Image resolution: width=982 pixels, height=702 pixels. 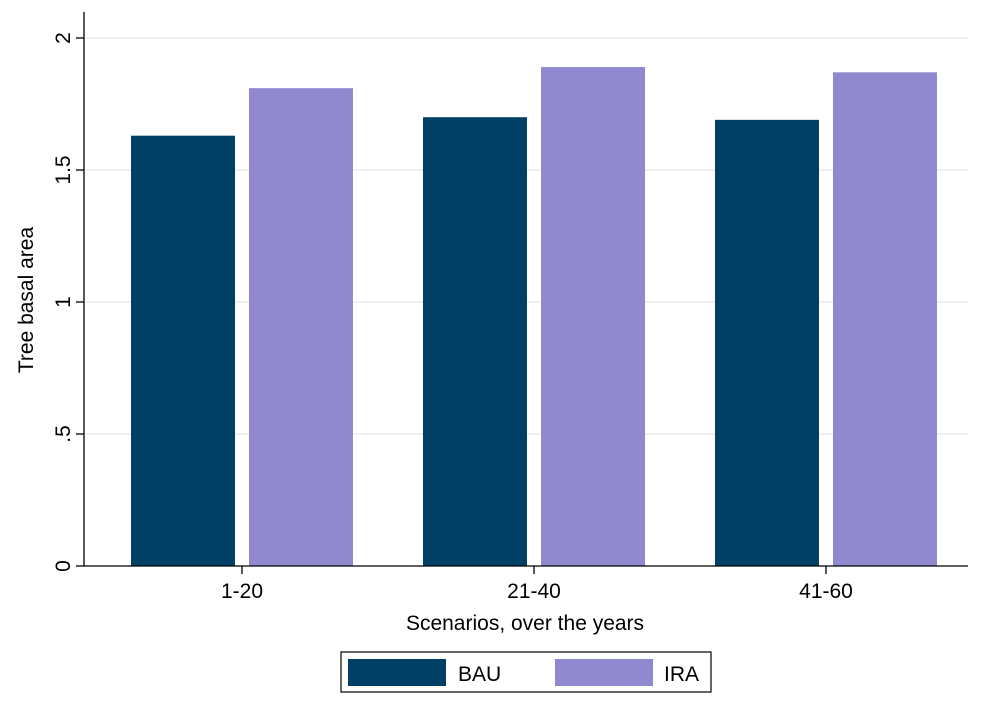 What do you see at coordinates (63, 566) in the screenshot?
I see `y-tick-label: 0` at bounding box center [63, 566].